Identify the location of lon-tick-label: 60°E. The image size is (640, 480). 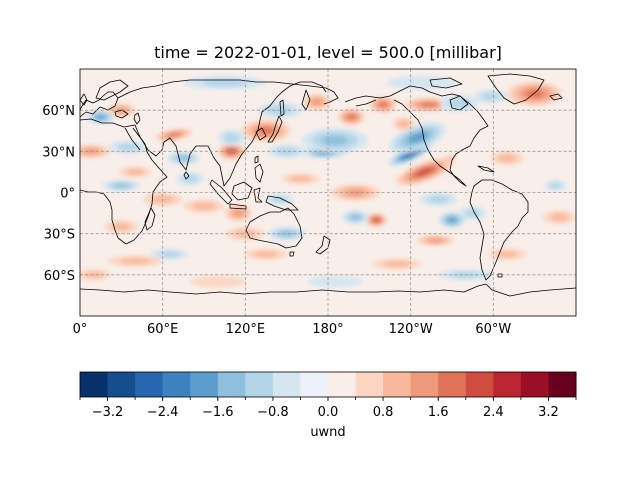
(162, 329).